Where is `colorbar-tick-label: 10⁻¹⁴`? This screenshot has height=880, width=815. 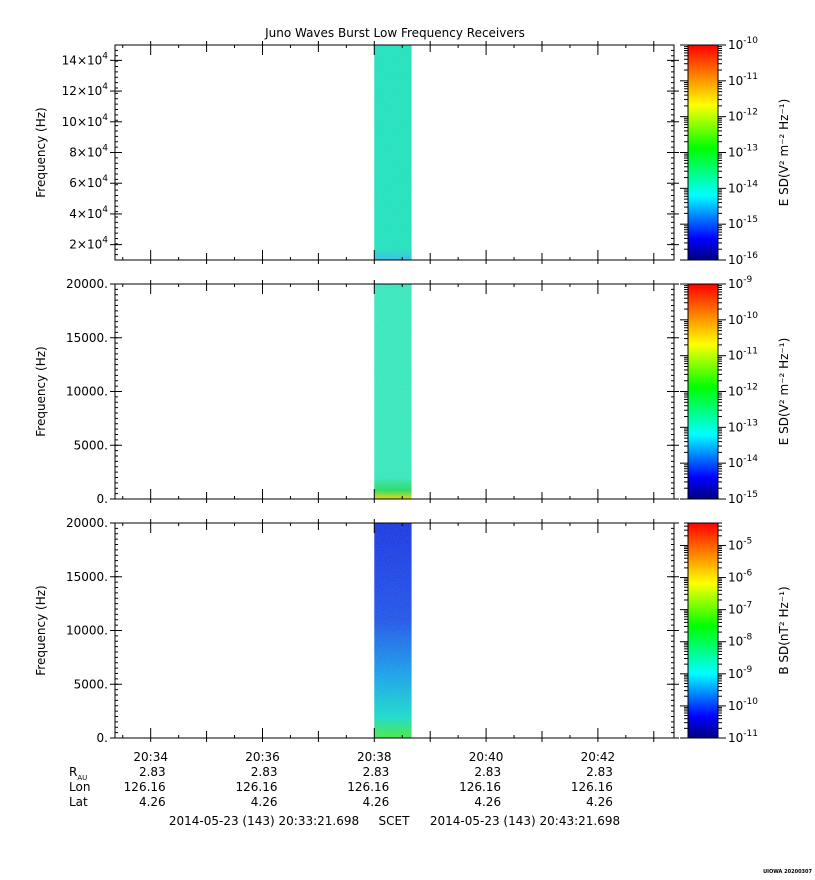 colorbar-tick-label: 10⁻¹⁴ is located at coordinates (743, 462).